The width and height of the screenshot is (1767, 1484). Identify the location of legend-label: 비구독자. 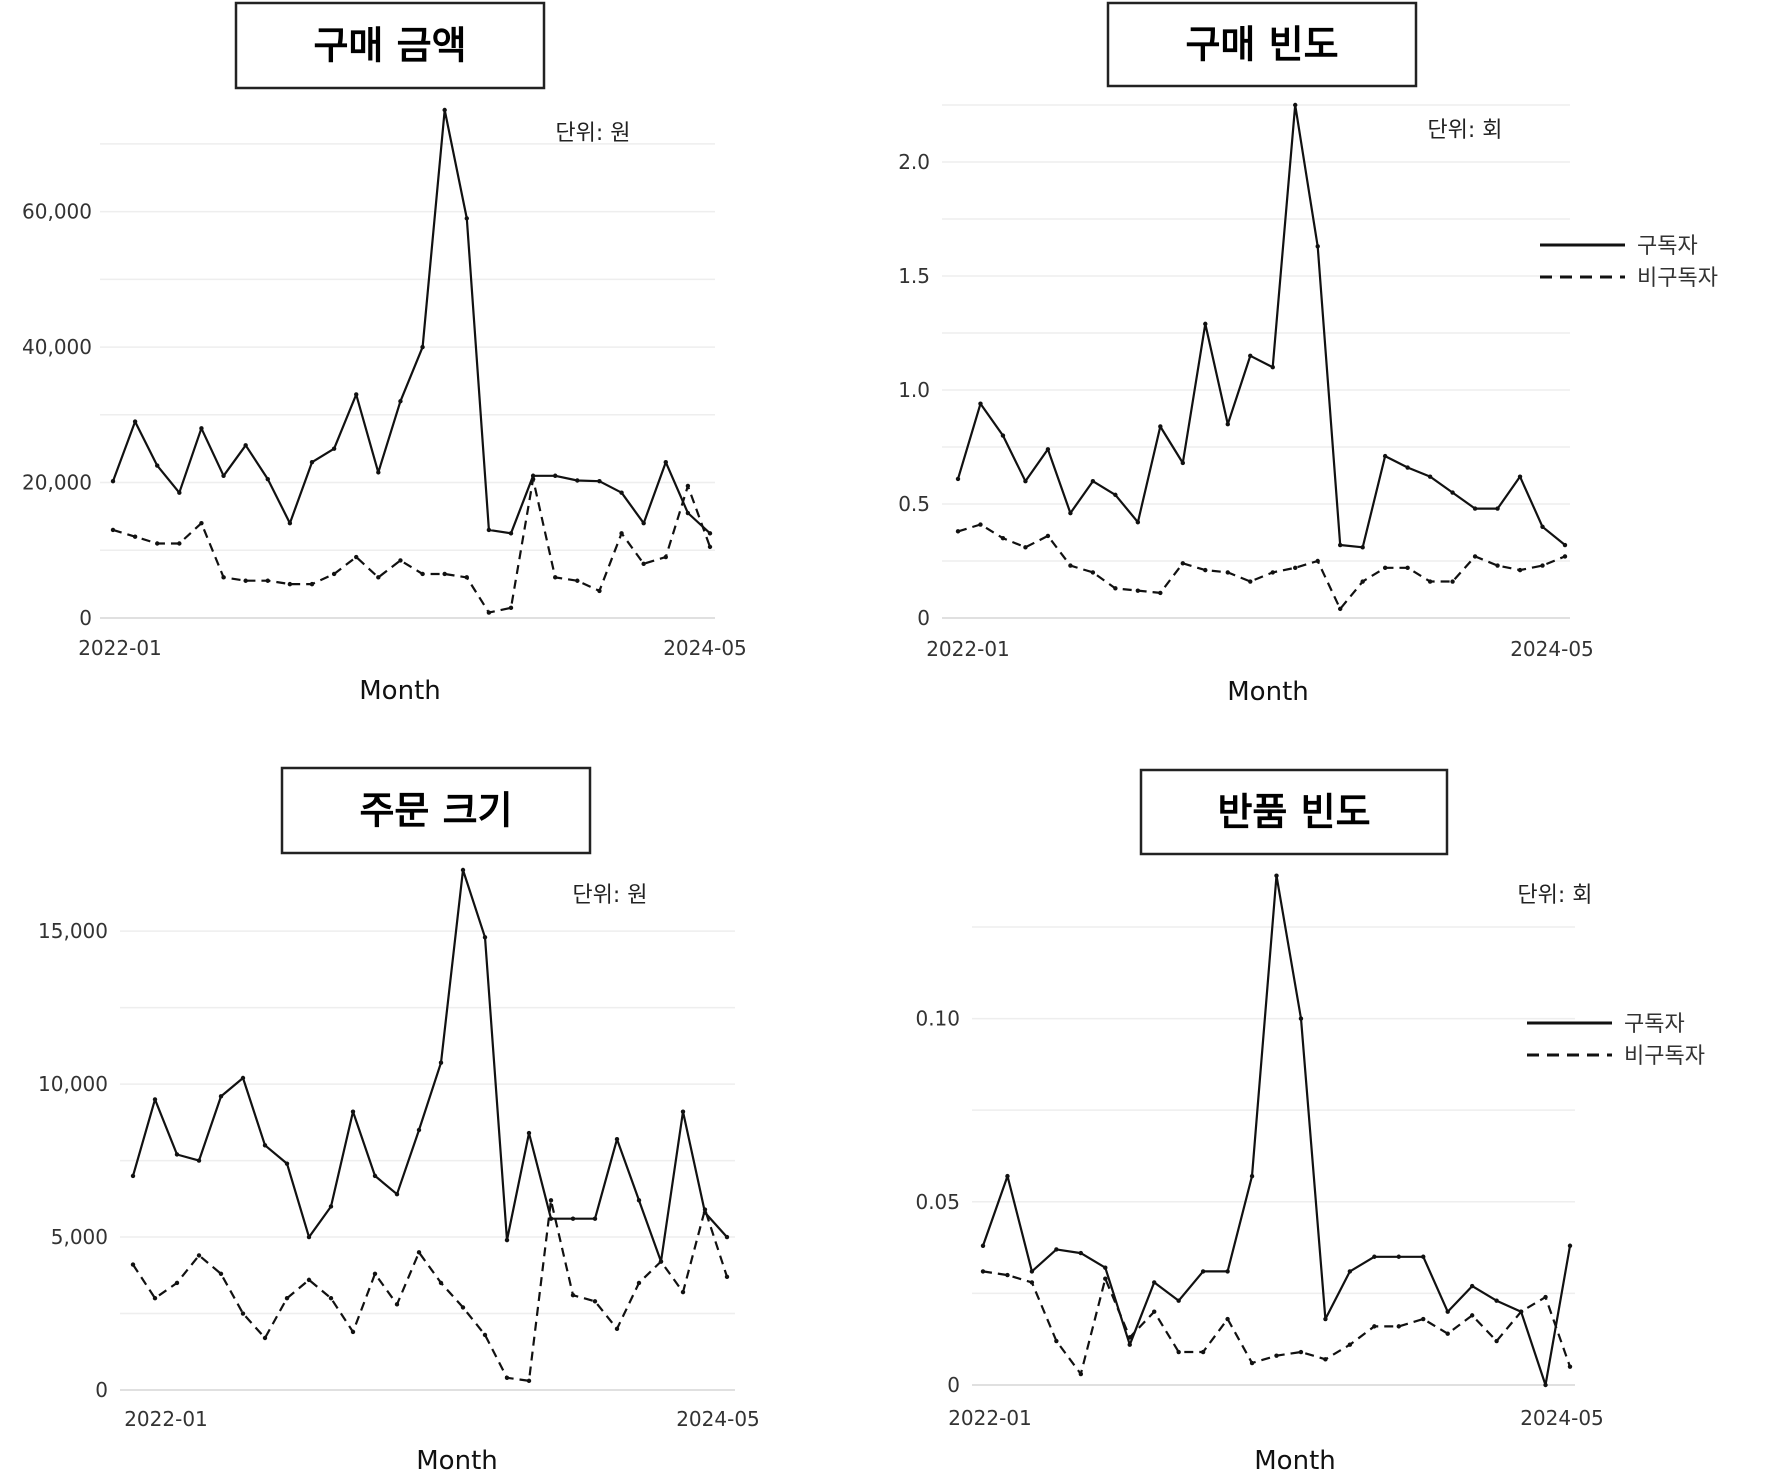
(1677, 278).